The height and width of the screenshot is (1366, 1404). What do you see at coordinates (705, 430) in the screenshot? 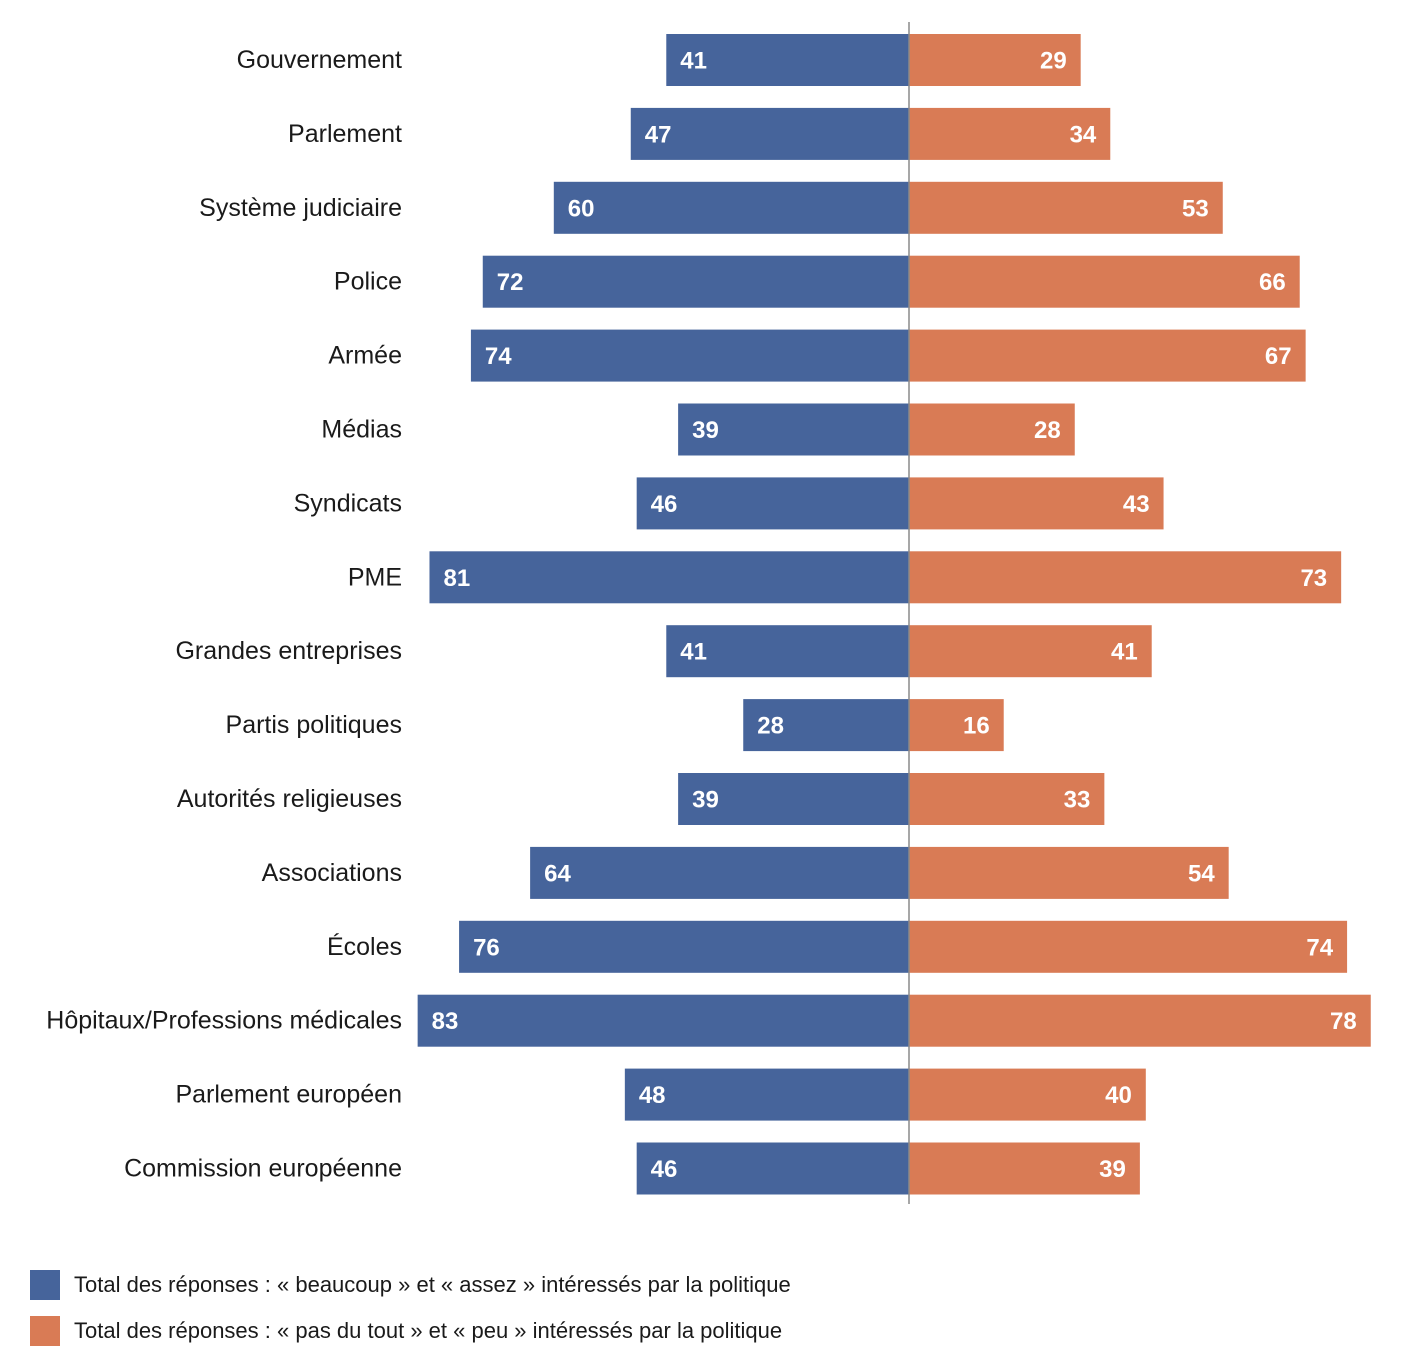
I see `value-label-left-medias: 39` at bounding box center [705, 430].